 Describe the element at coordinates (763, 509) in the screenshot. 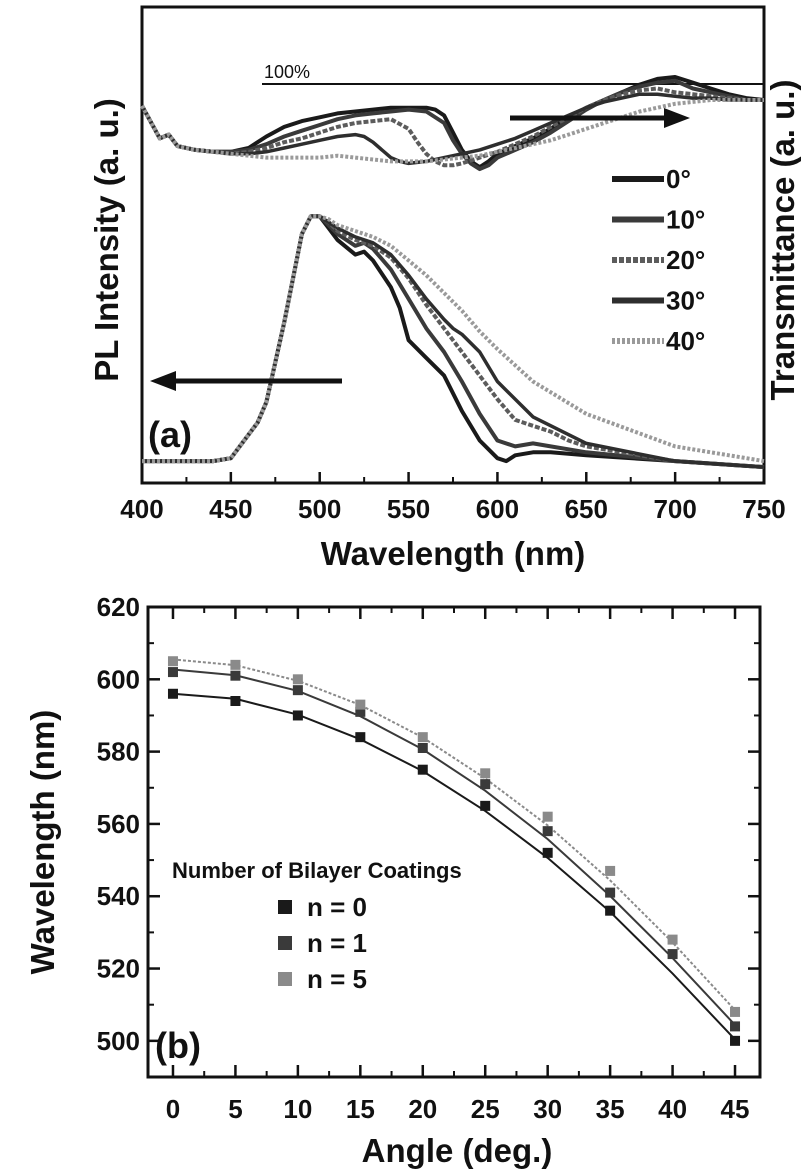

I see `x-tick-label-750: 750` at that location.